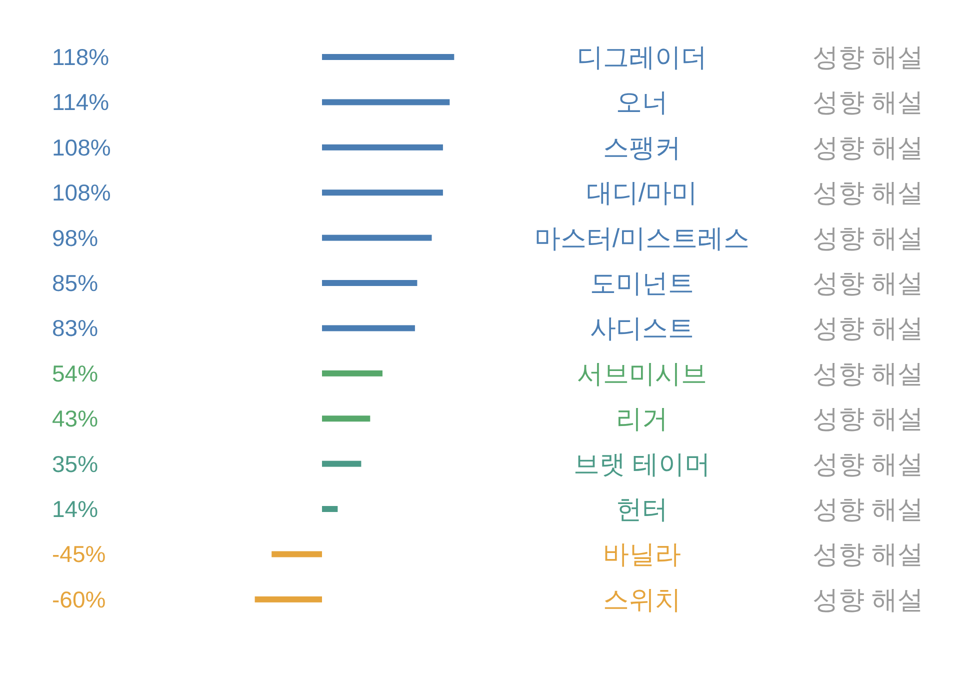 This screenshot has height=674, width=980. Describe the element at coordinates (642, 509) in the screenshot. I see `y-tick-label: 헌터` at that location.